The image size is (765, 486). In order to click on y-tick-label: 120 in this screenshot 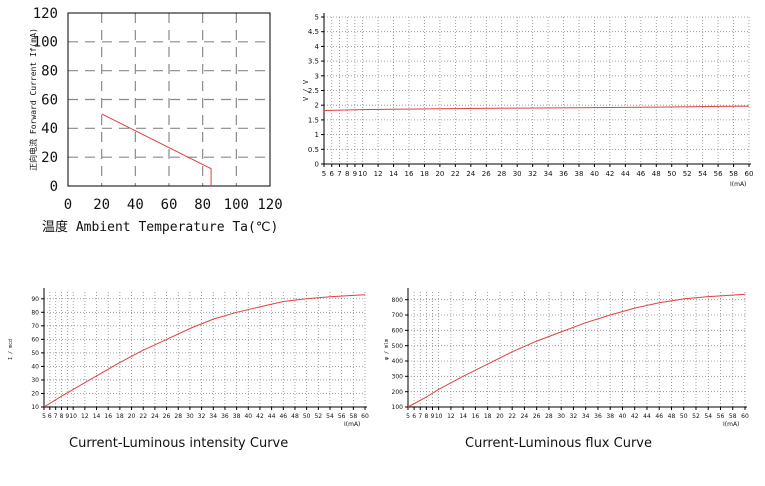, I will do `click(45, 14)`.